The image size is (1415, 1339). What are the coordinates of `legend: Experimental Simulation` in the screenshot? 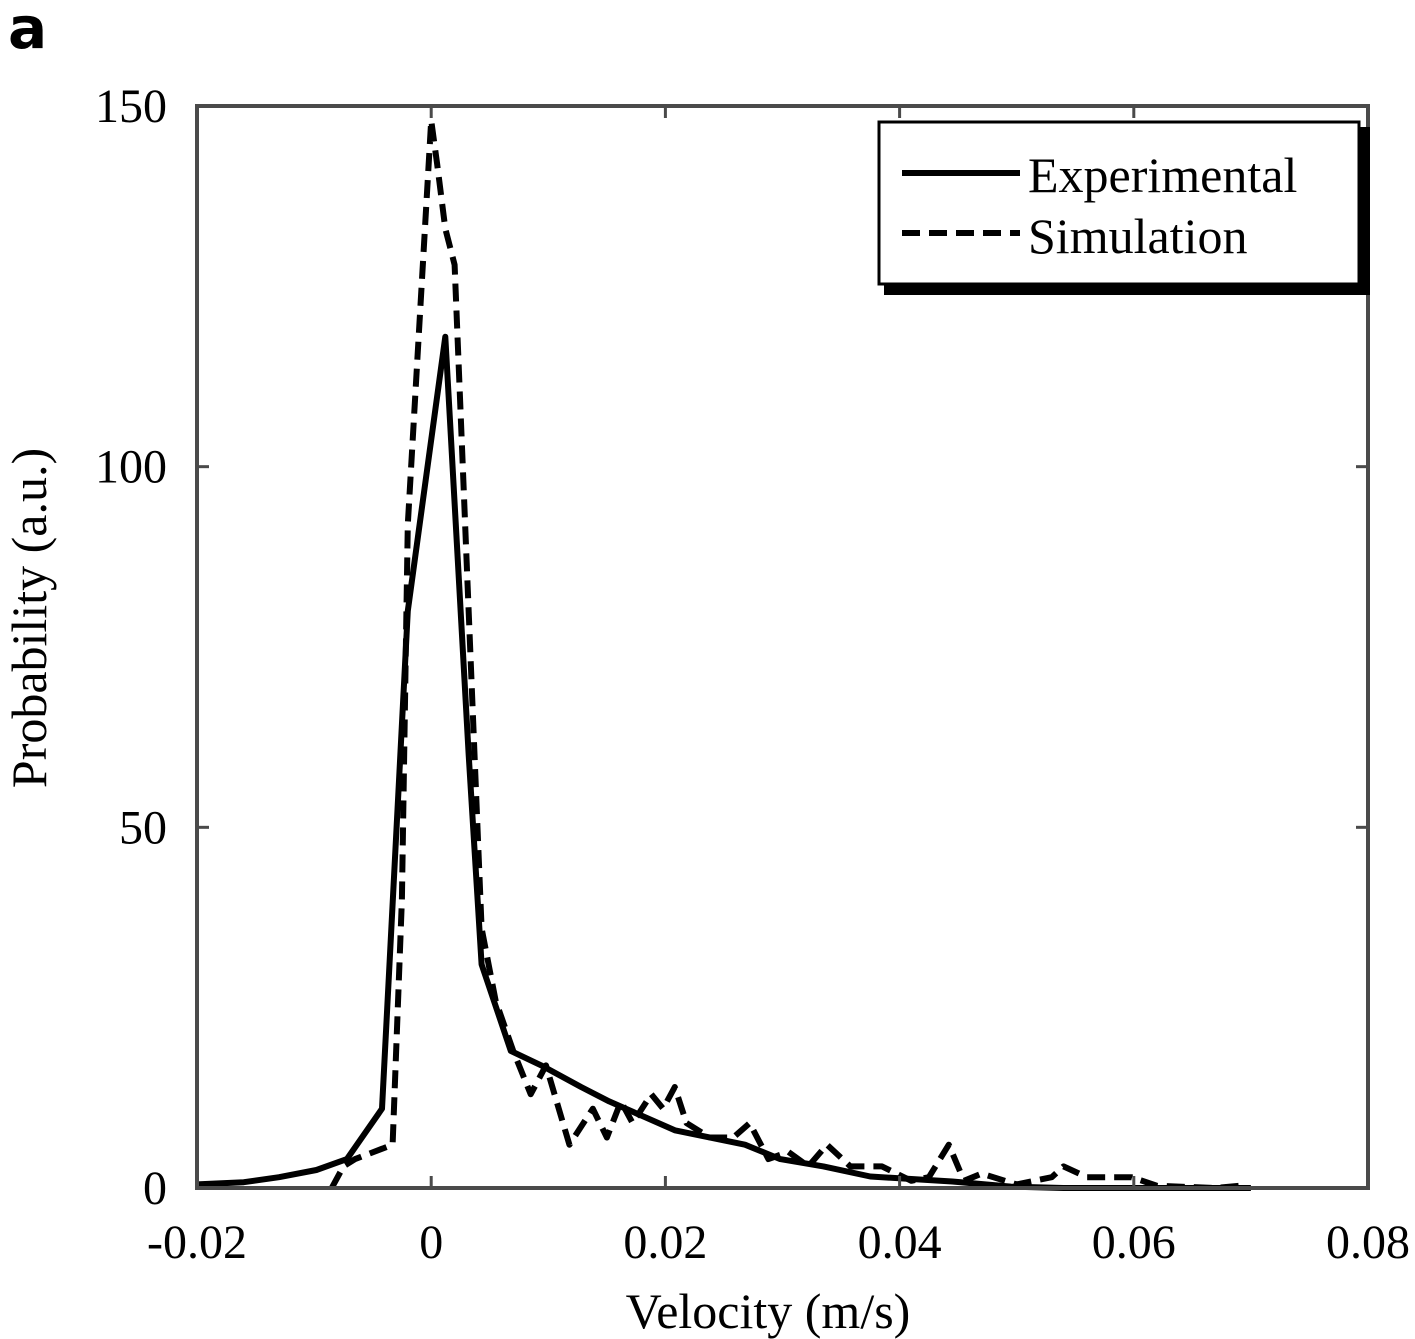 It's located at (1123, 207).